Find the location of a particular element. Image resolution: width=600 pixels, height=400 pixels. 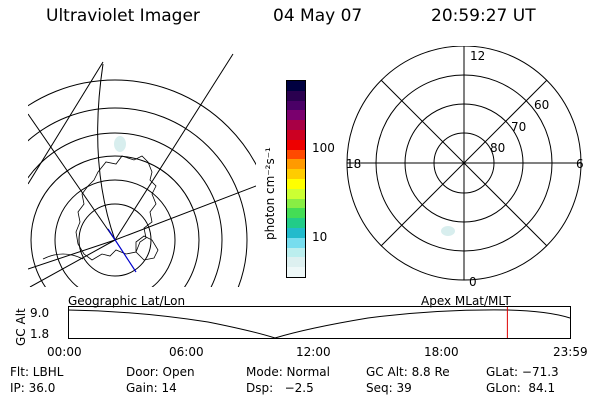

ip-value: IP: 36.0 is located at coordinates (33, 388).